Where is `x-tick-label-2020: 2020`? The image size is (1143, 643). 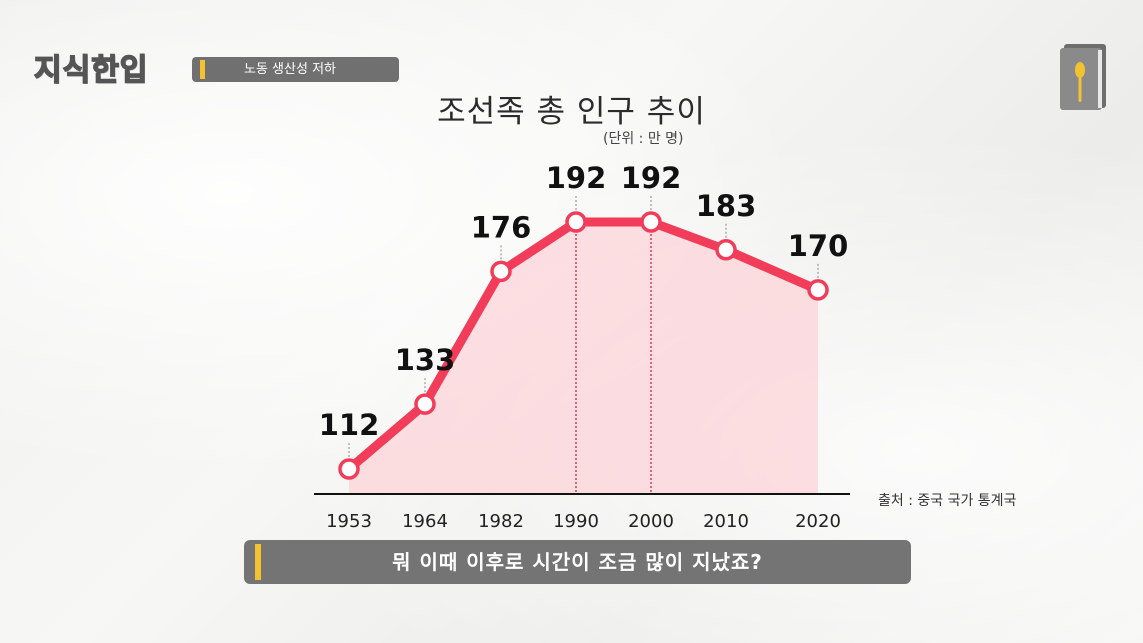
x-tick-label-2020: 2020 is located at coordinates (818, 521).